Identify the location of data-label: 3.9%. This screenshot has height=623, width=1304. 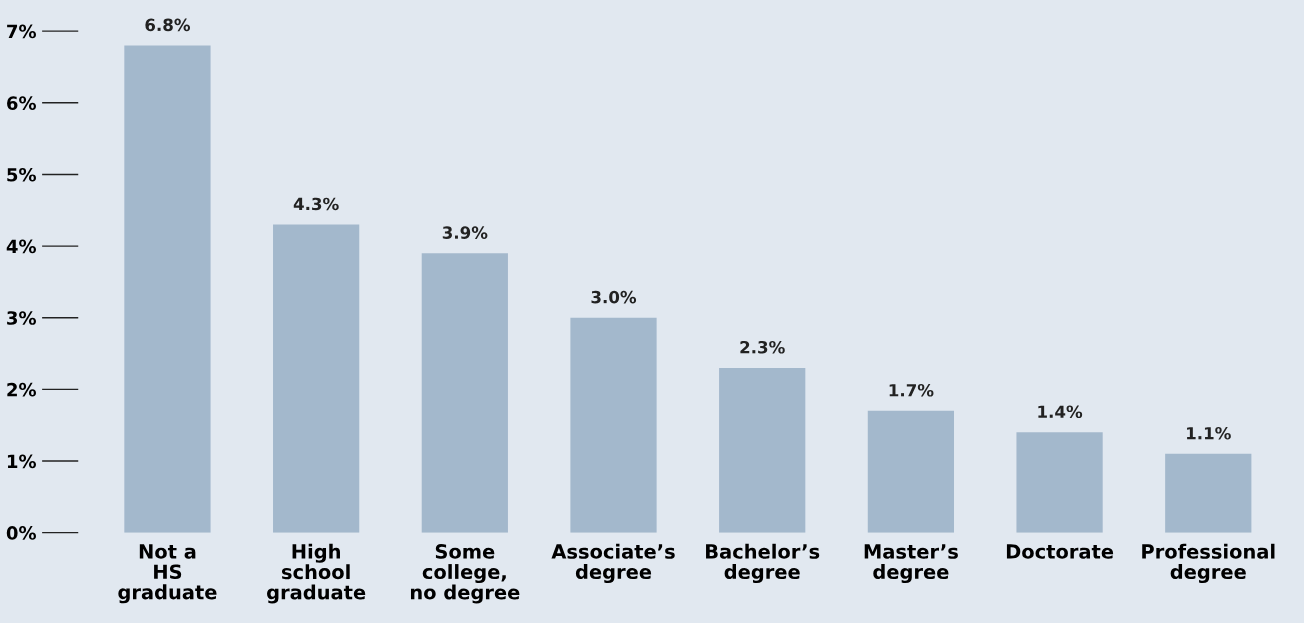
(465, 232).